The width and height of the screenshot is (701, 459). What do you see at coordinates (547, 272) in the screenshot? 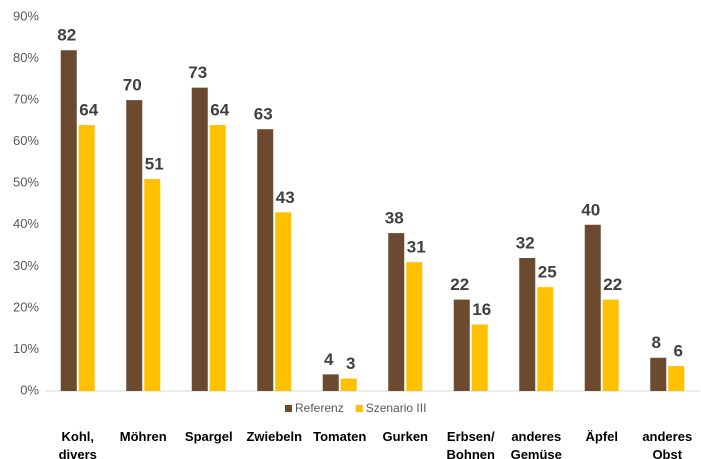
I see `data-label: 25` at bounding box center [547, 272].